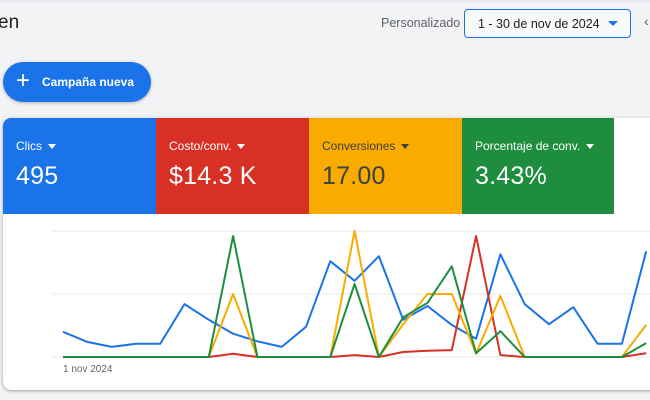  I want to click on date-range-dropdown: 1 - 30 de nov de 2024, so click(547, 23).